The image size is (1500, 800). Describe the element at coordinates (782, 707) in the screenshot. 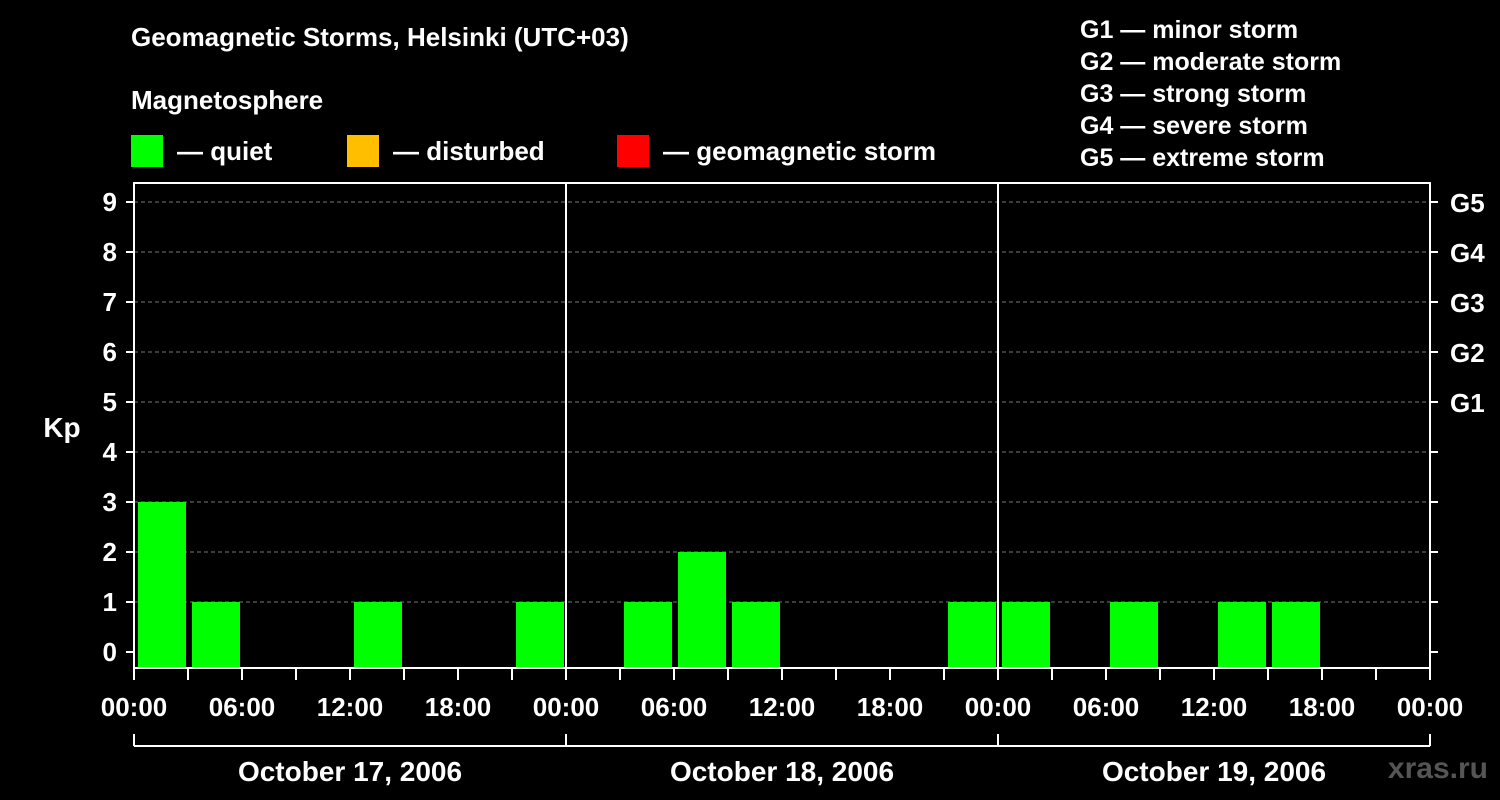

I see `xtick-label-6: 12:00` at that location.